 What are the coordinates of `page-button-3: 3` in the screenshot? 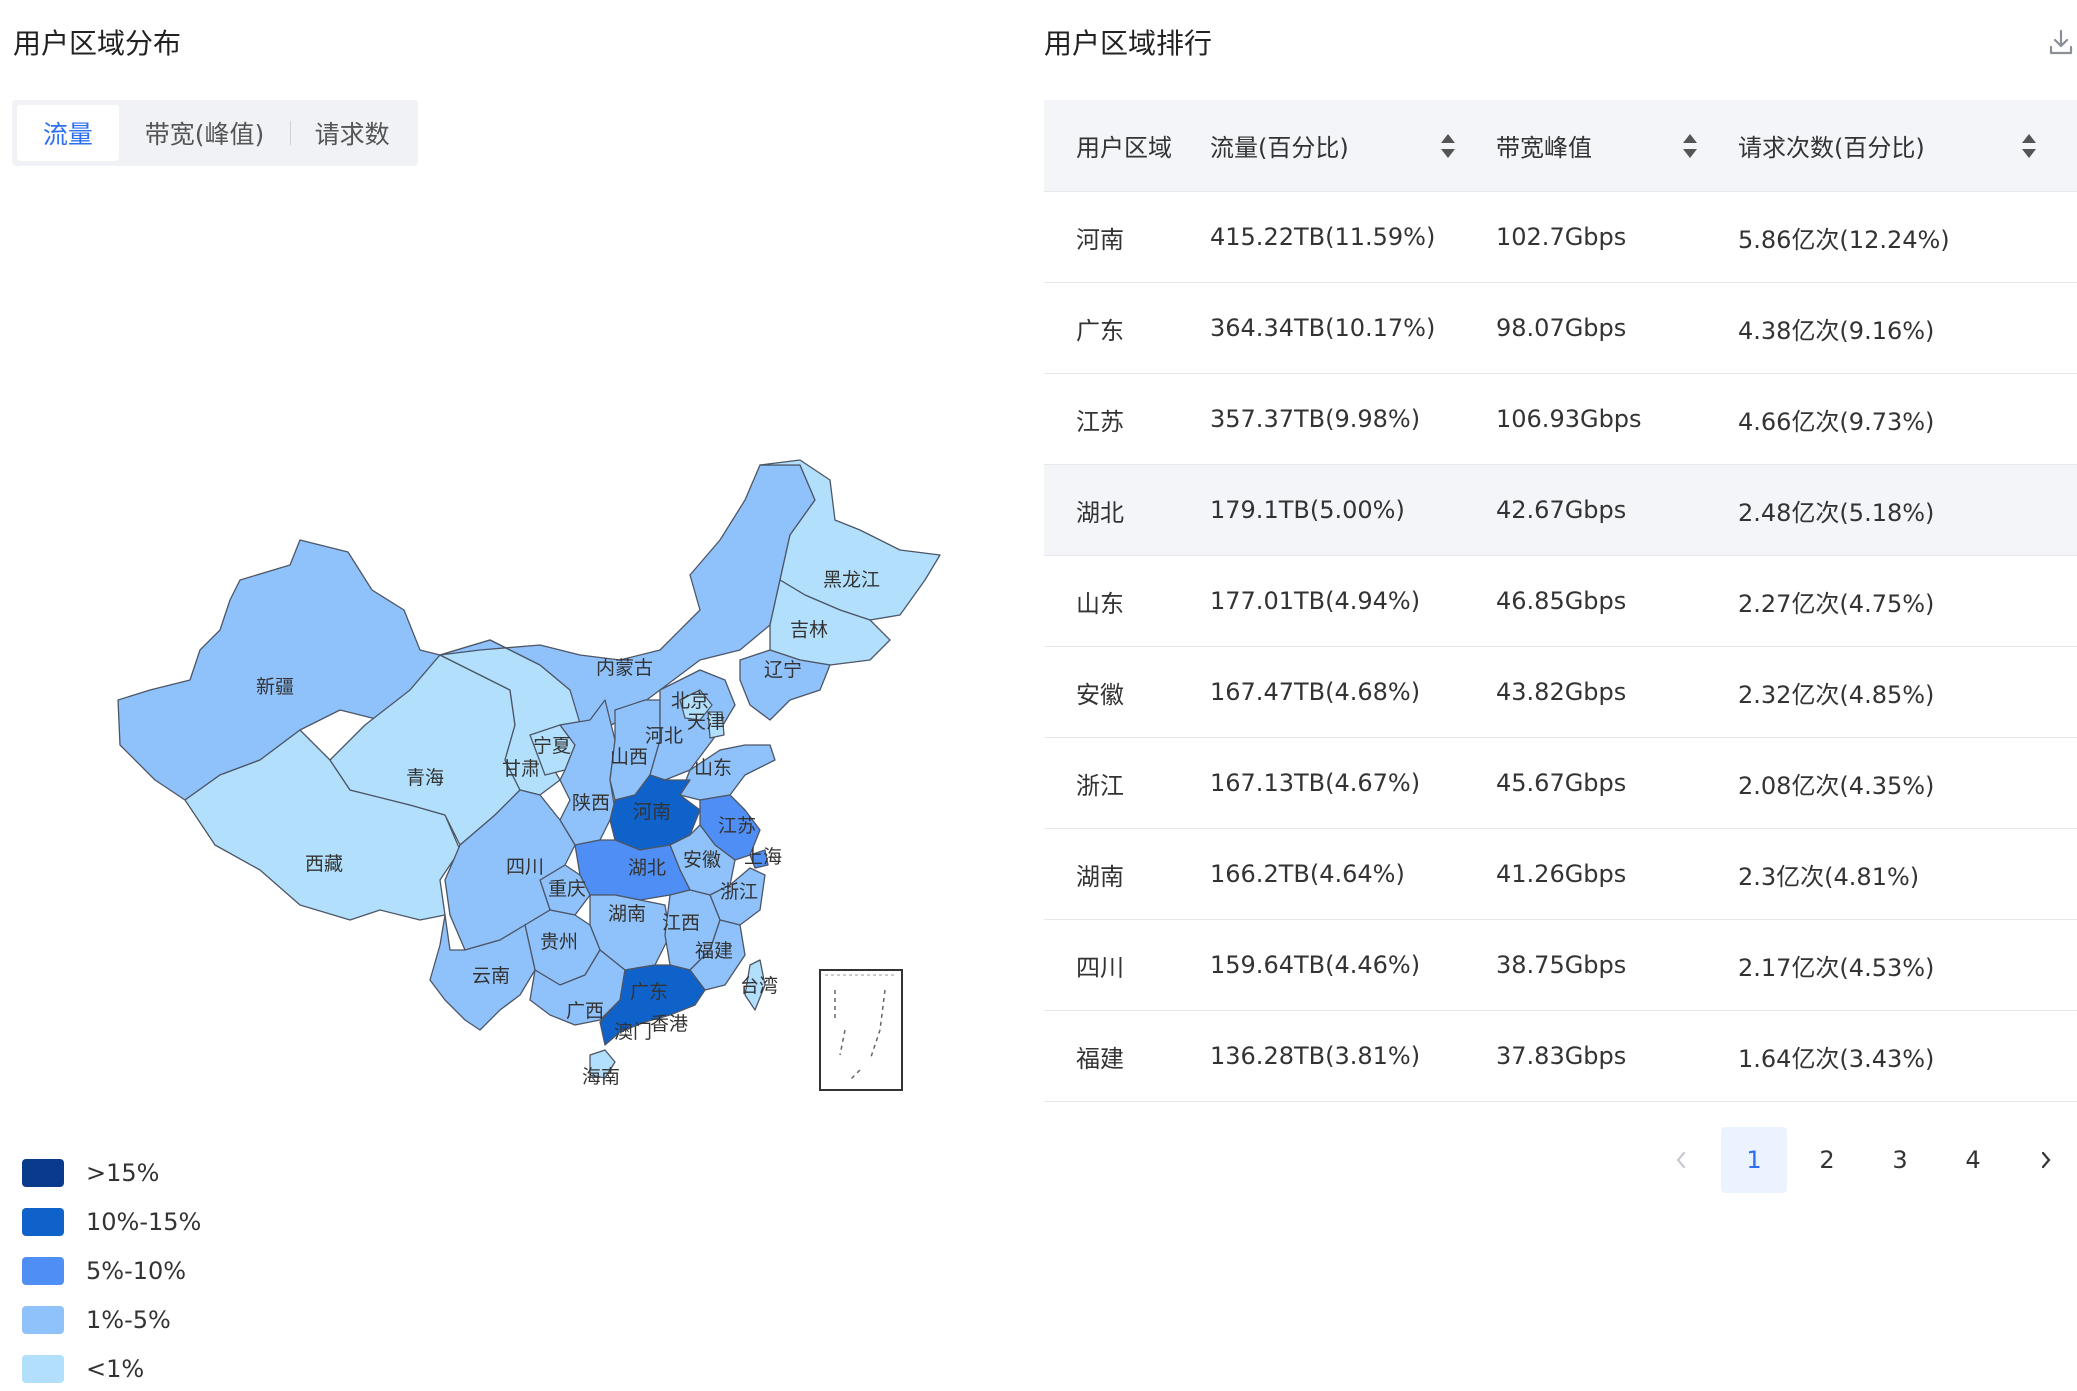 It's located at (1900, 1160).